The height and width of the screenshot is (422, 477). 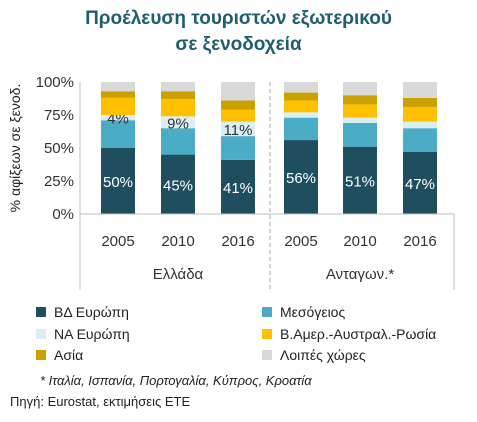 What do you see at coordinates (92, 334) in the screenshot?
I see `legend-label: ΝΑ Ευρώπη` at bounding box center [92, 334].